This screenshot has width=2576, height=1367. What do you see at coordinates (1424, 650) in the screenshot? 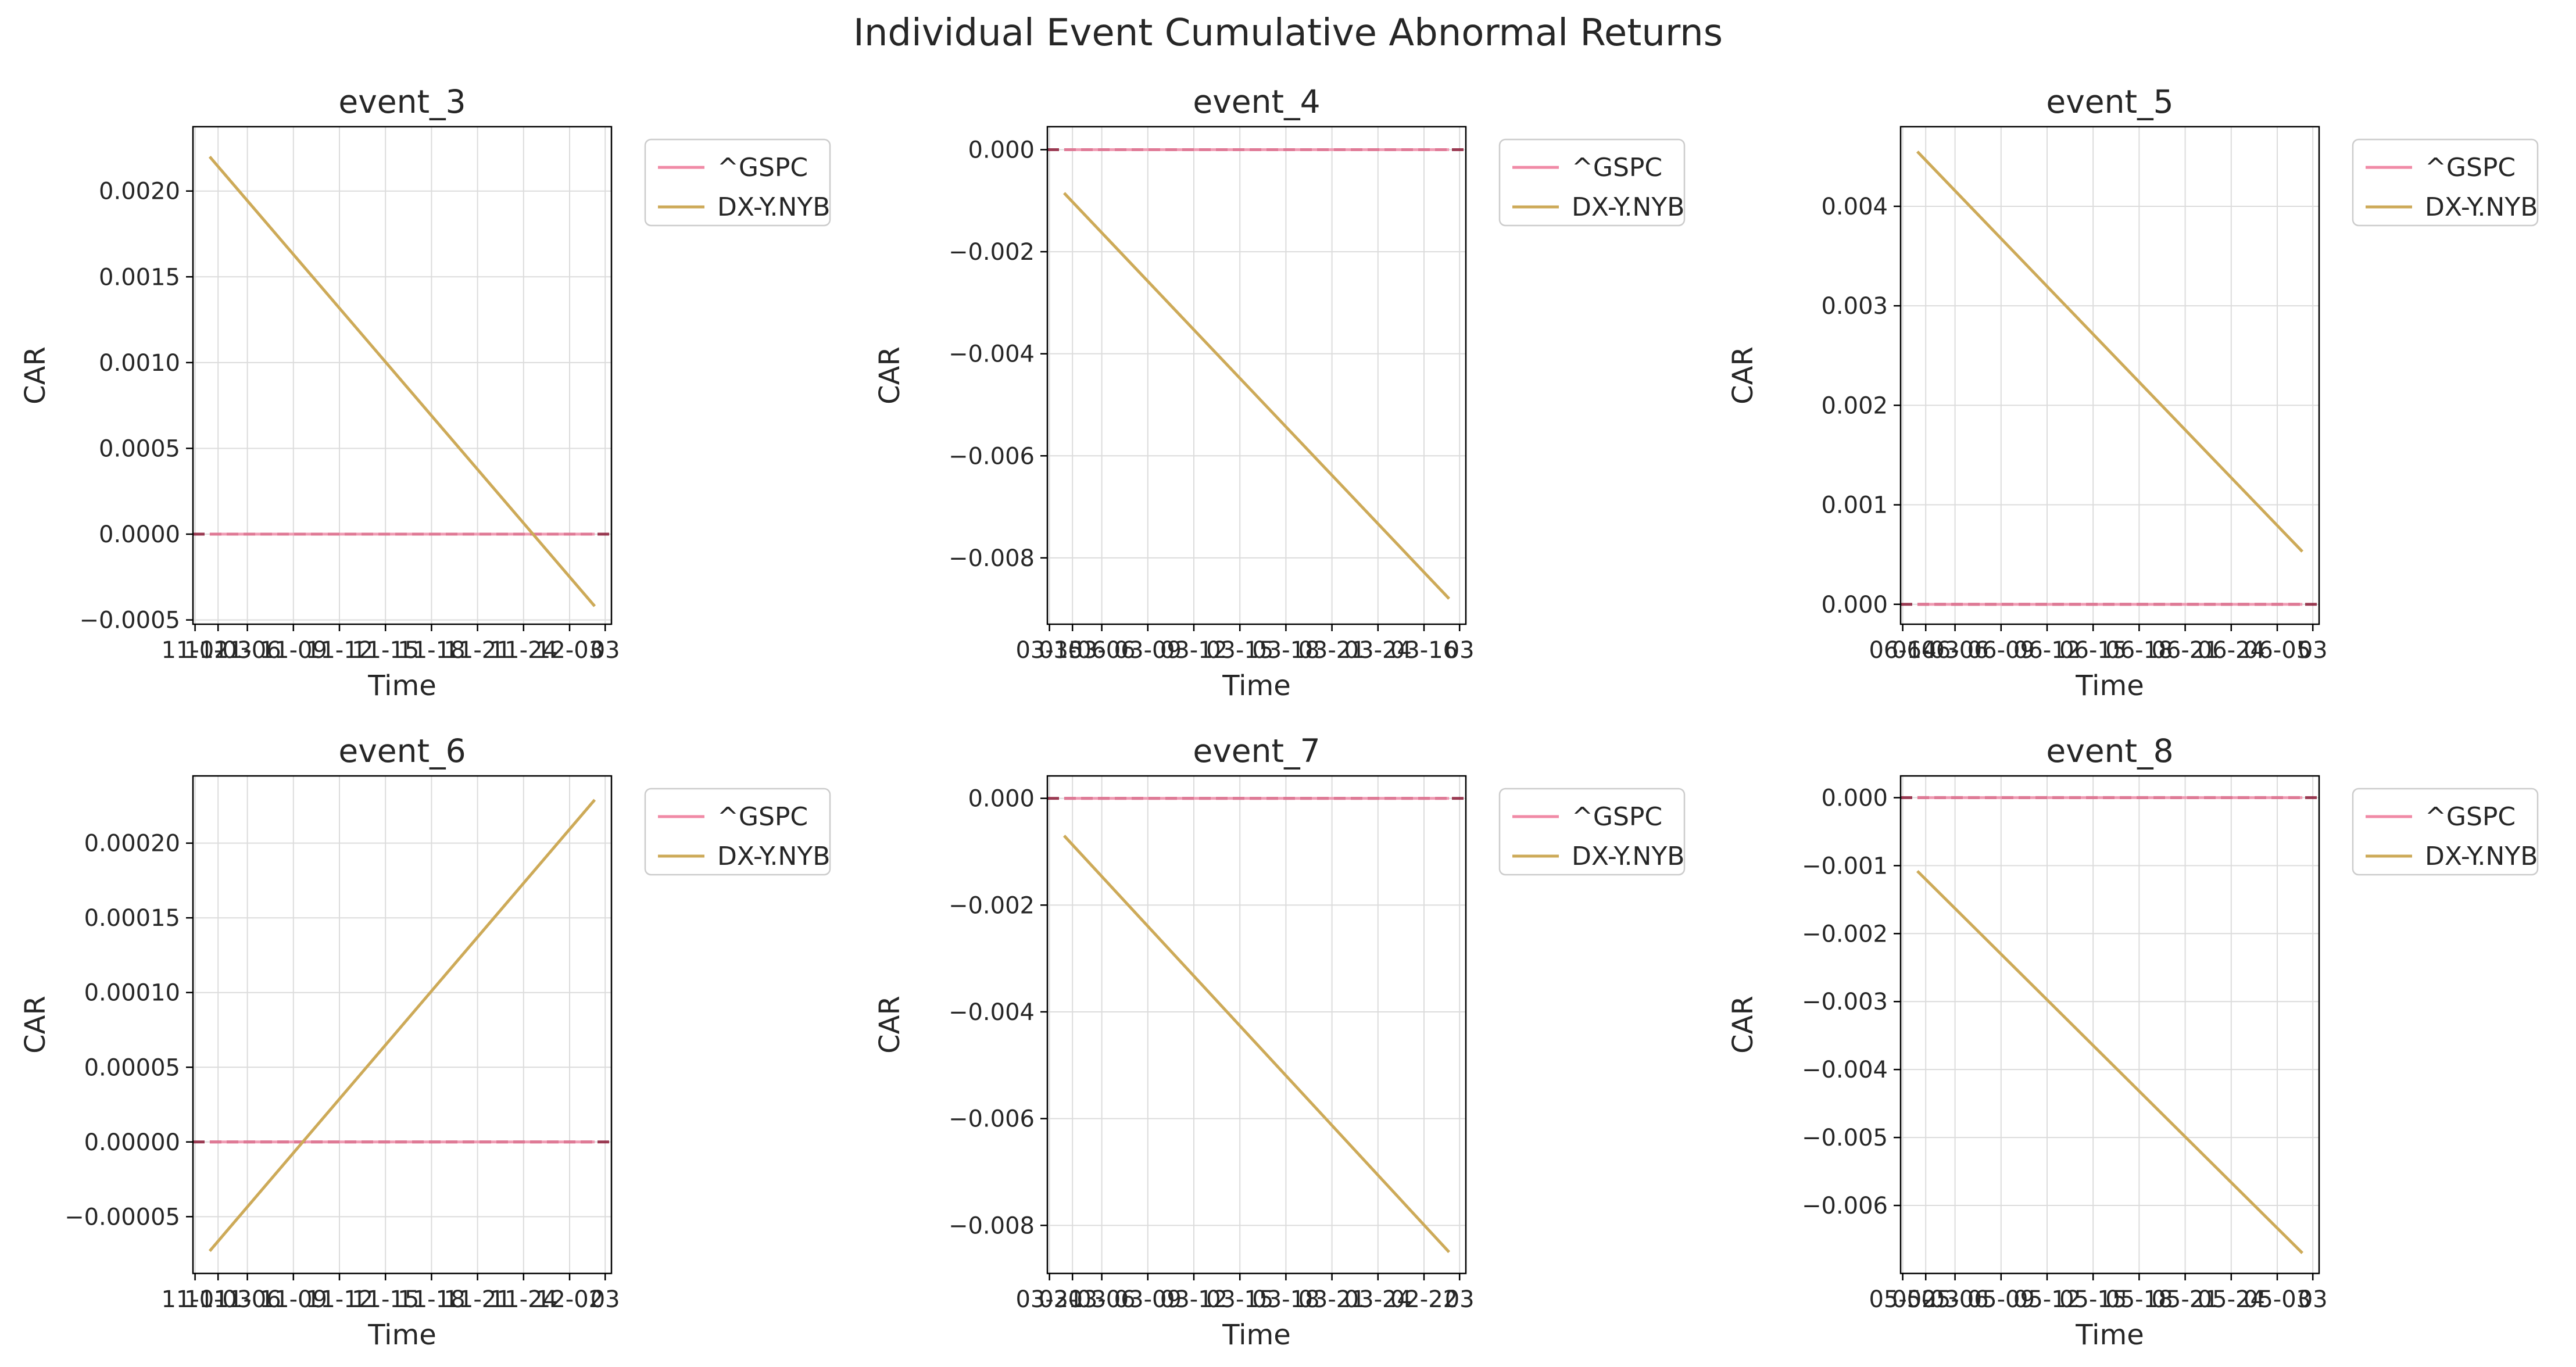
I see `x-tick-label: 03-16` at bounding box center [1424, 650].